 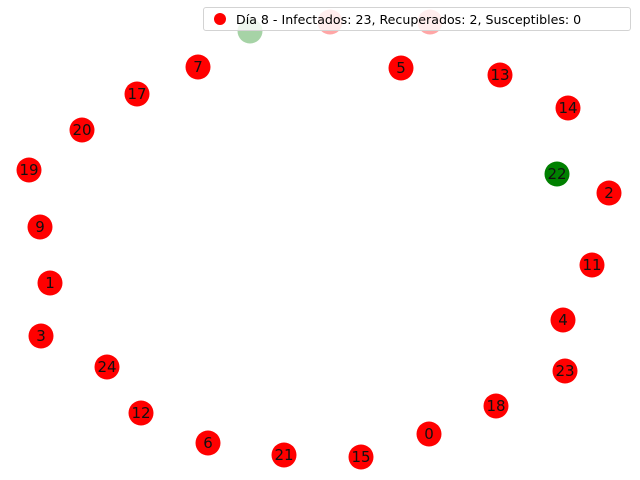 I want to click on graph-node-label: 18, so click(x=495, y=406).